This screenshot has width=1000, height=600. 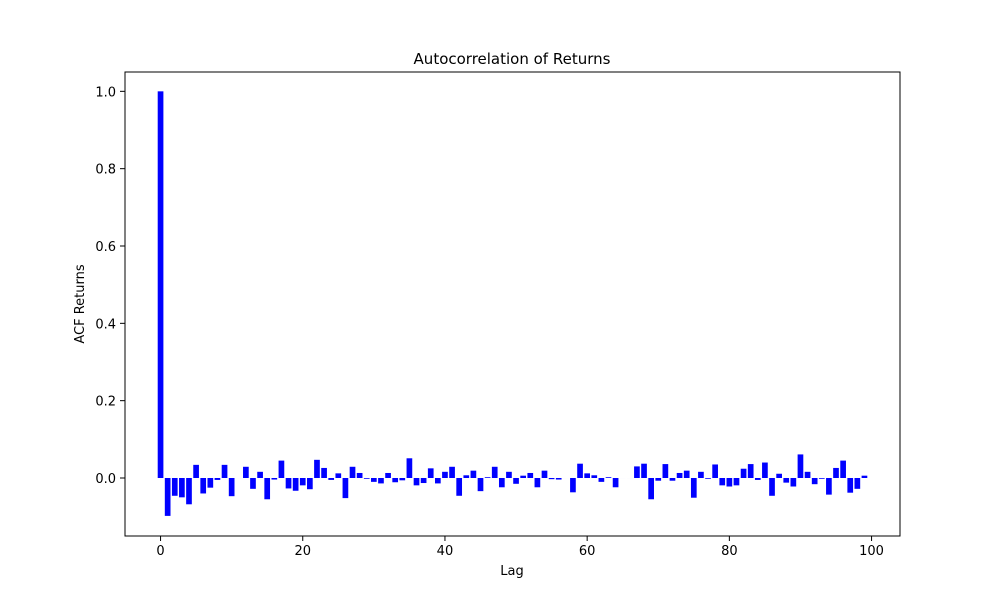 I want to click on x-axis-ticks: 0 20 40 60 80 100, so click(x=520, y=547).